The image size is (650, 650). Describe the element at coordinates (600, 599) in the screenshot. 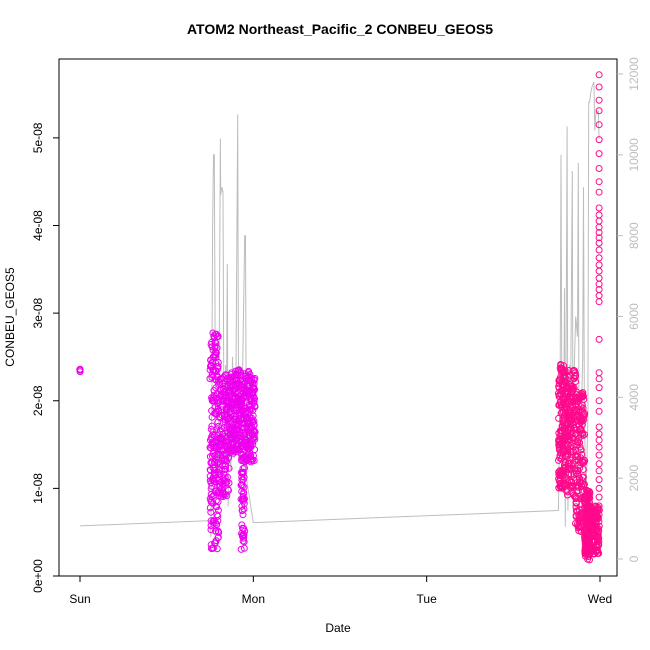

I see `x-tick-label: Wed` at that location.